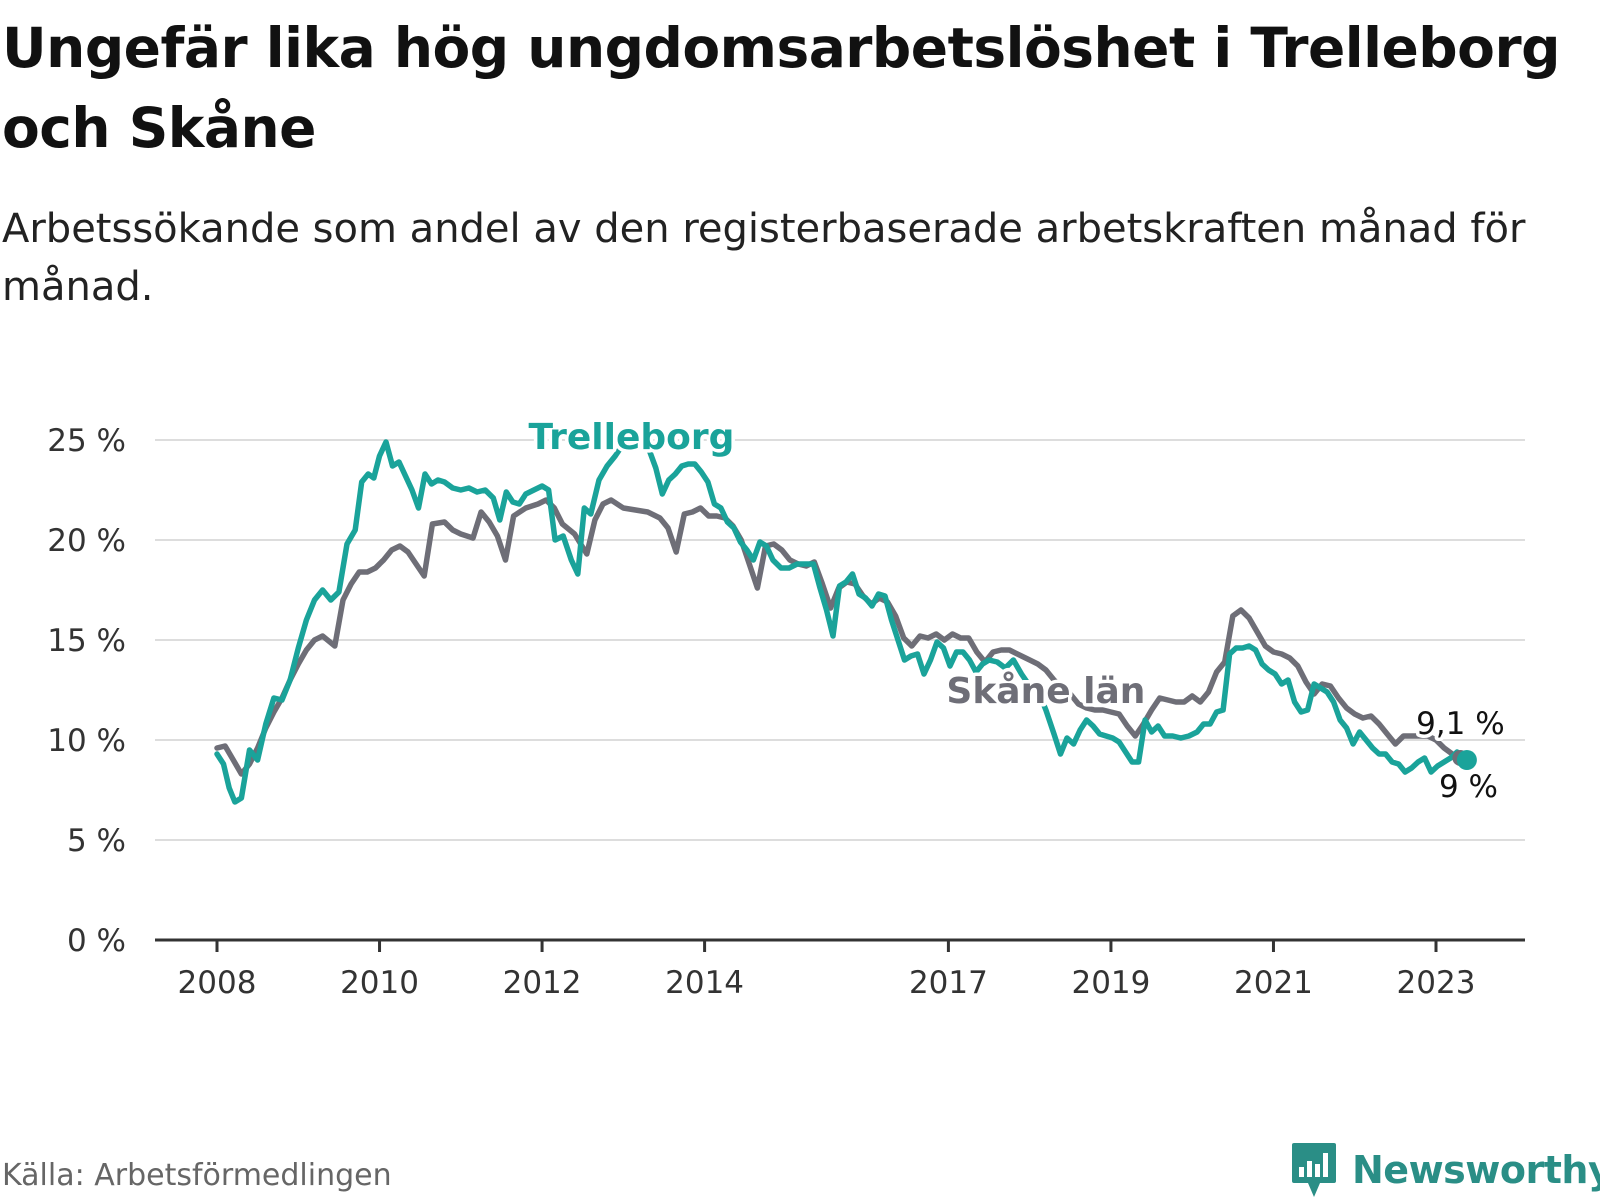 Image resolution: width=1600 pixels, height=1200 pixels. What do you see at coordinates (379, 983) in the screenshot?
I see `x-tick-label: 2010` at bounding box center [379, 983].